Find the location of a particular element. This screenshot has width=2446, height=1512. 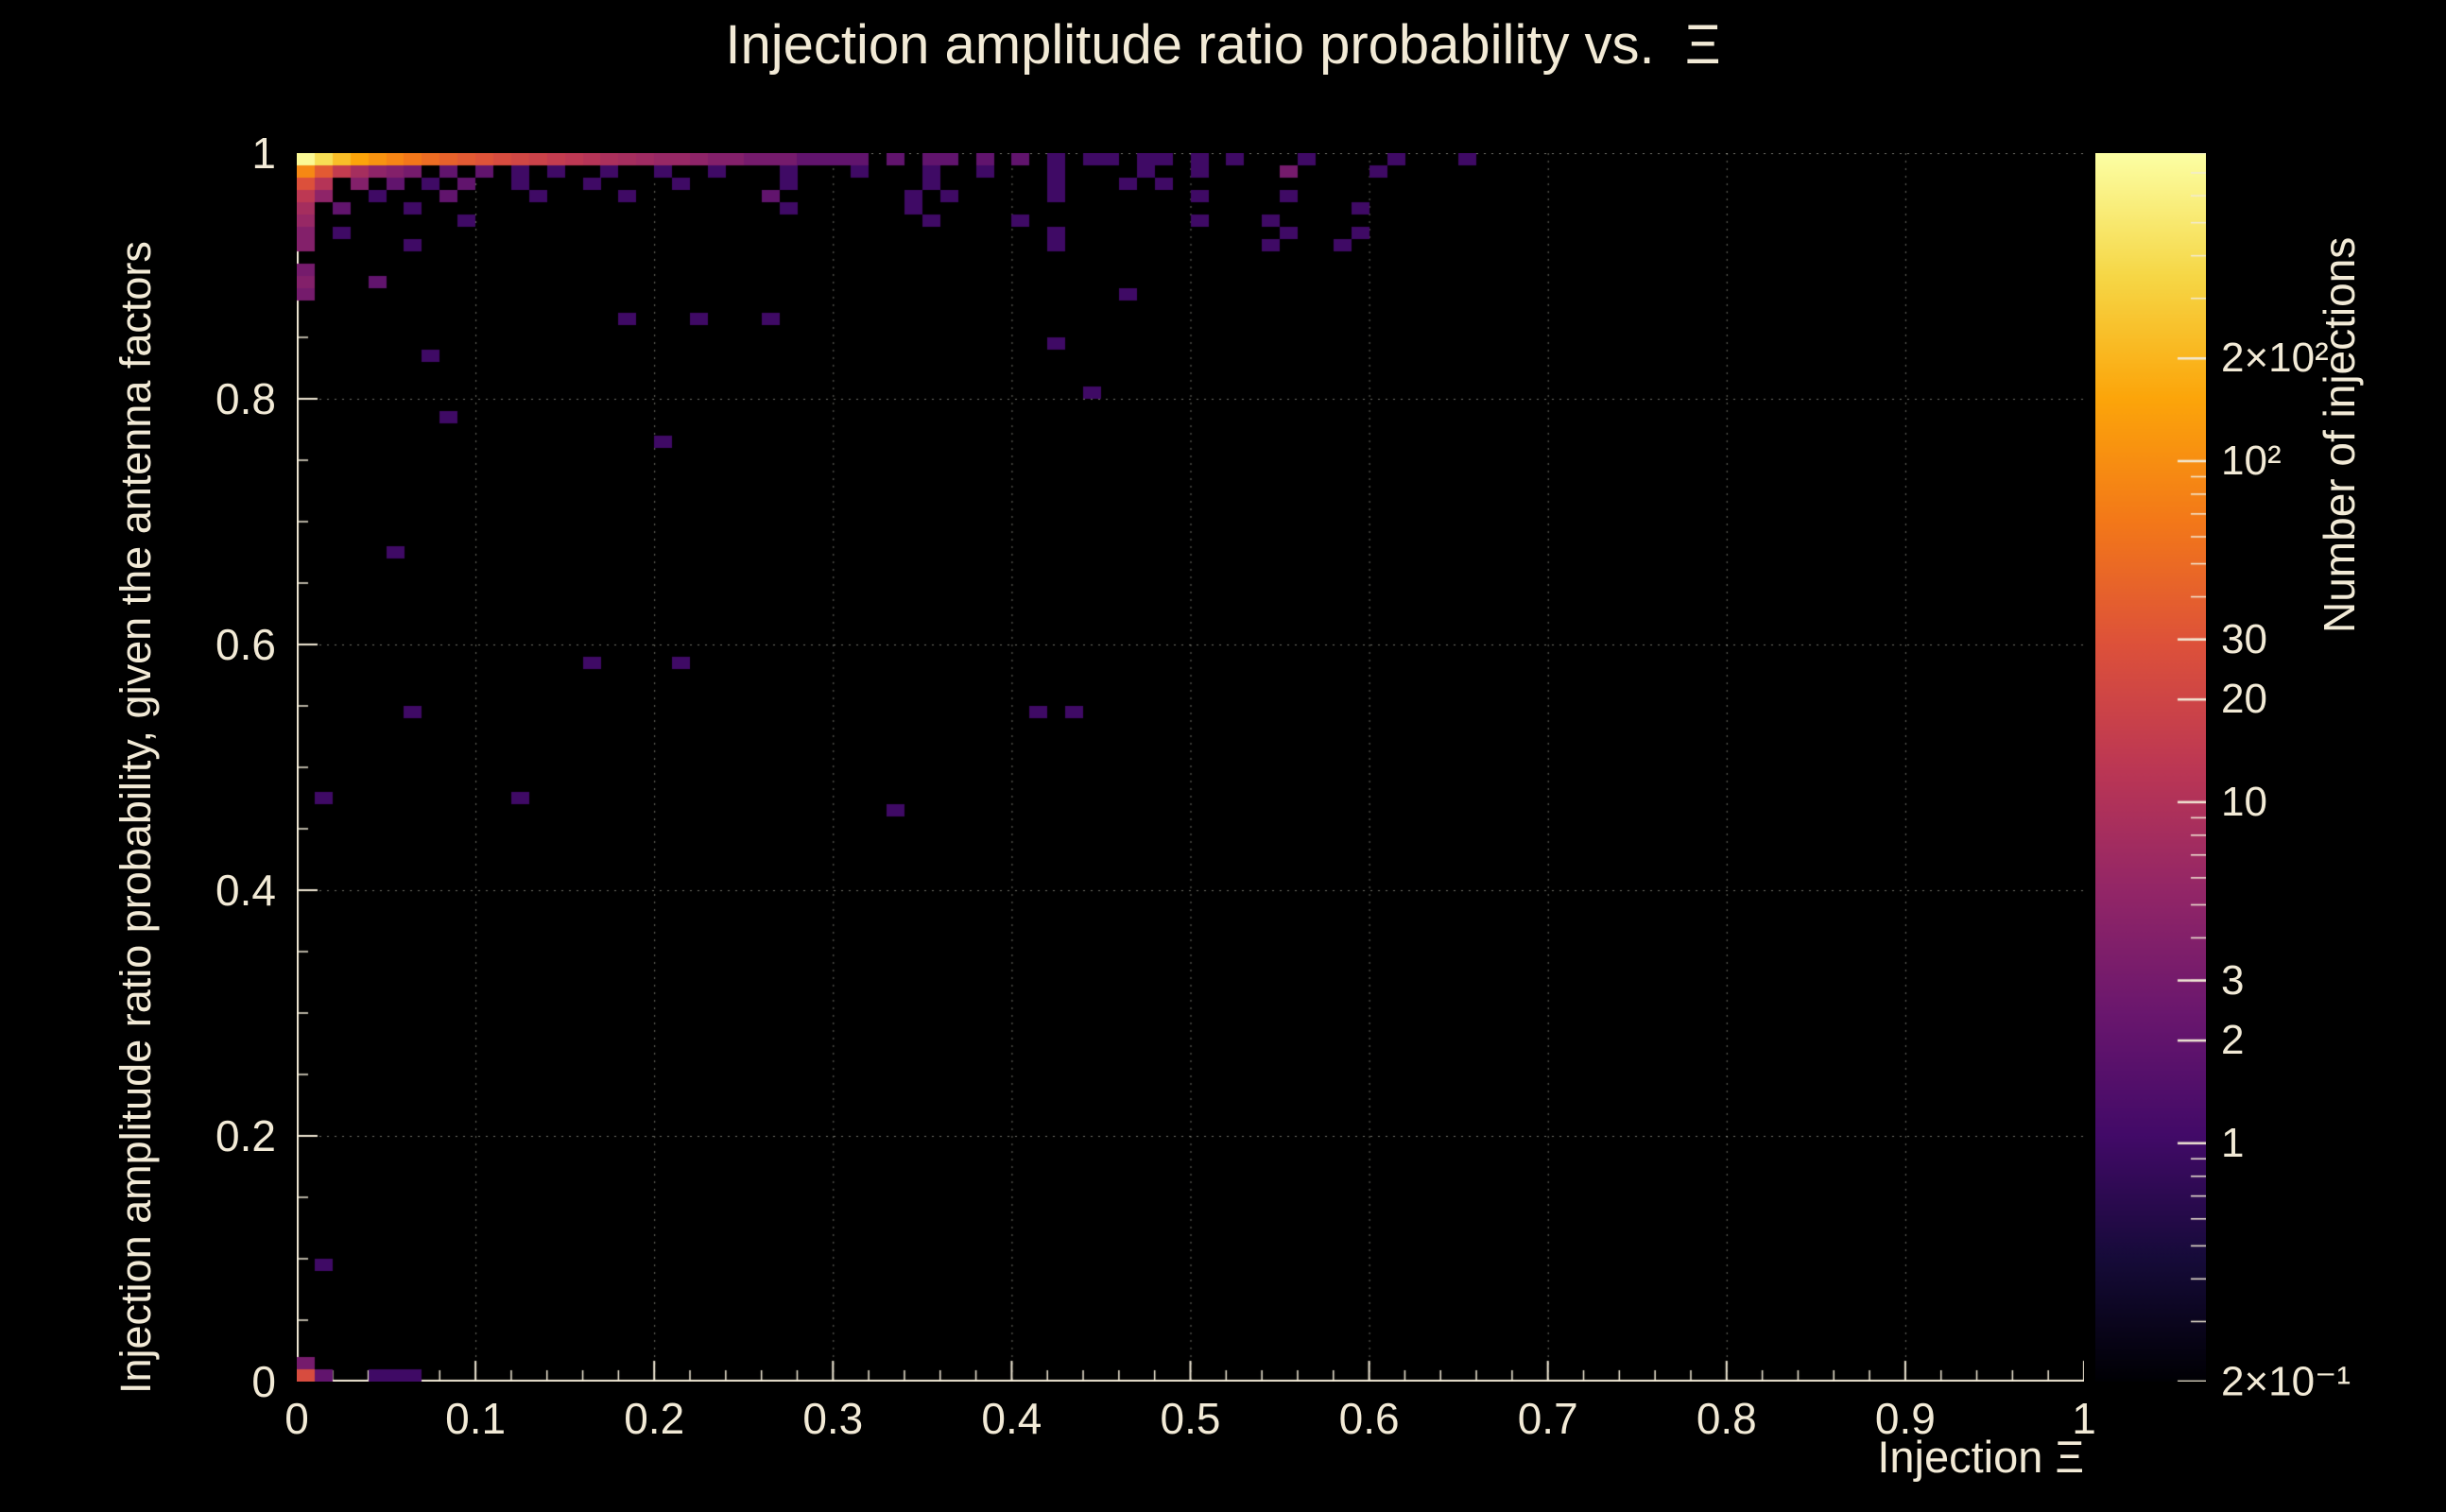

x-tick-label: 0.2 is located at coordinates (654, 1418).